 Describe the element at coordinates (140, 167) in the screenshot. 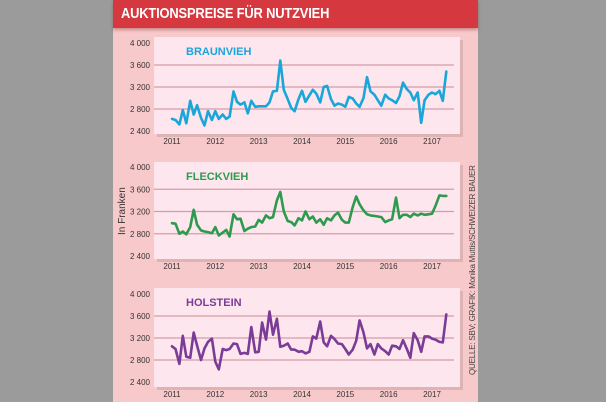

I see `y-tick-label: 4 000` at that location.